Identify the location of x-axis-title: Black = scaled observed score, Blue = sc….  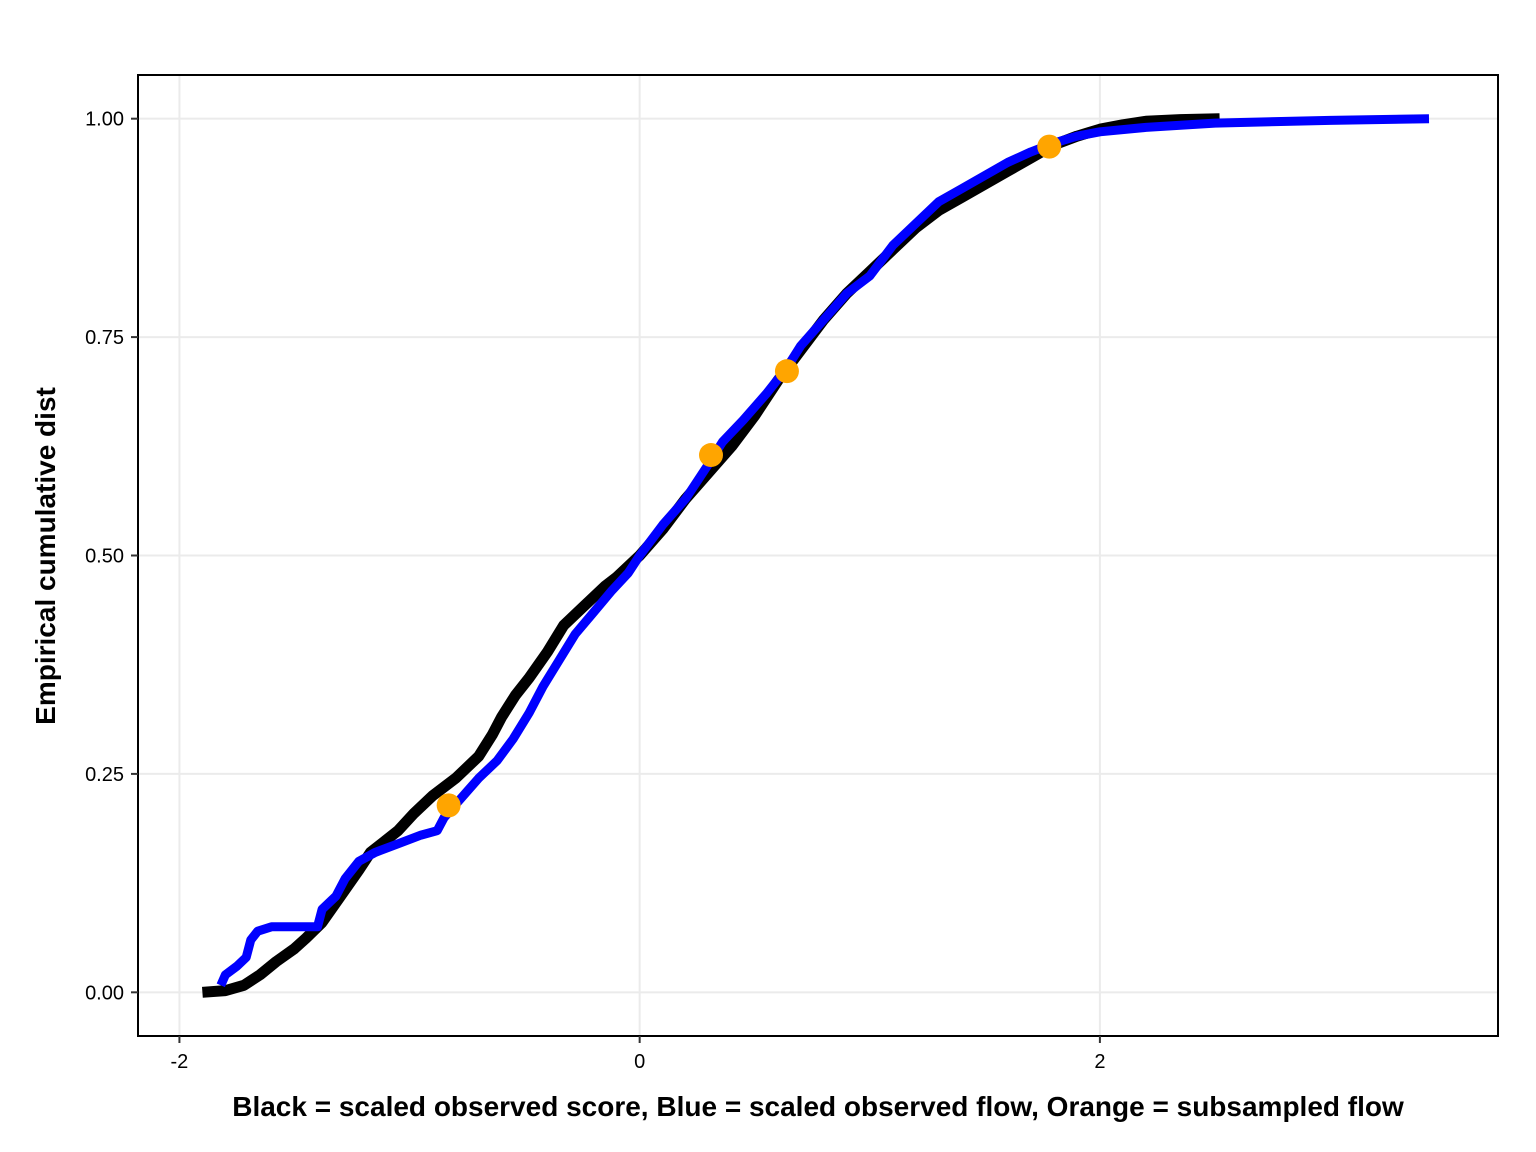
(818, 1106).